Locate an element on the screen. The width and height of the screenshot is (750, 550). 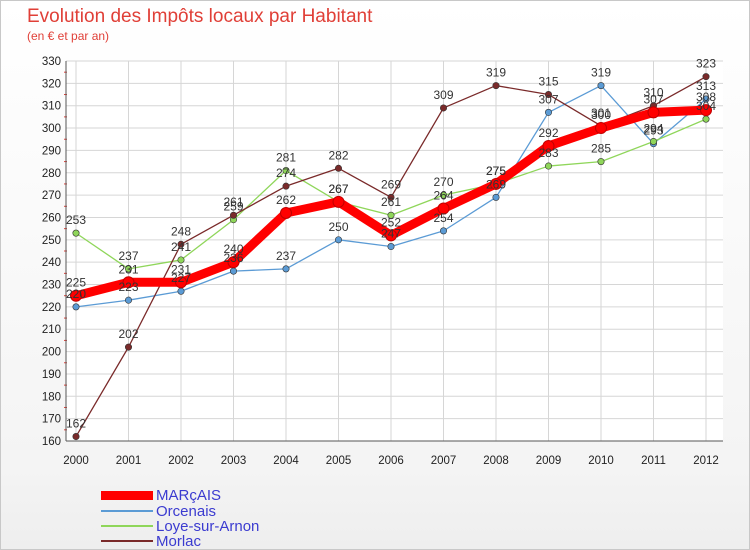
y-tick-label: 330 is located at coordinates (51, 62).